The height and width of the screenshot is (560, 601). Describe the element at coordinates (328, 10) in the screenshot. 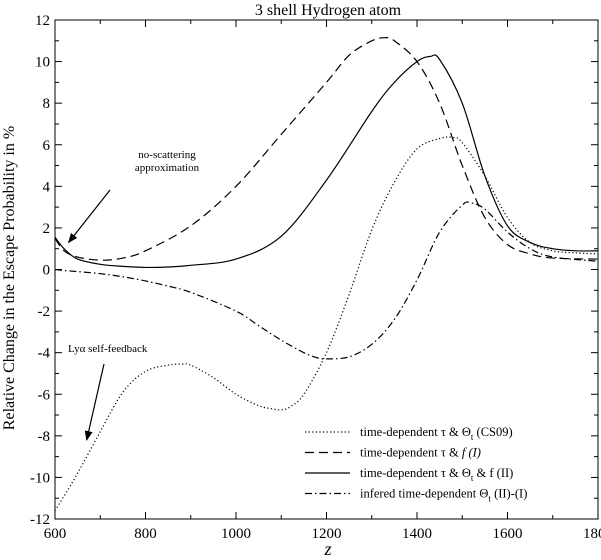

I see `chart-title: 3 shell Hydrogen atom` at that location.